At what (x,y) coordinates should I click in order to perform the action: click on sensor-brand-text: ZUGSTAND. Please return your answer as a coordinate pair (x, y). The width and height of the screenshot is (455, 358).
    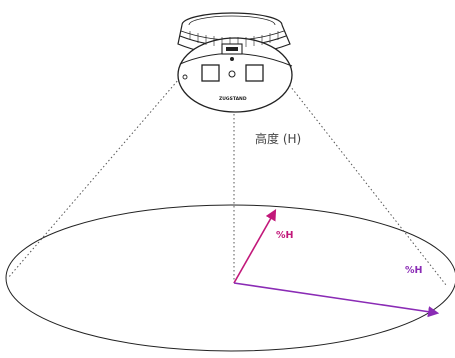
    Looking at the image, I should click on (233, 99).